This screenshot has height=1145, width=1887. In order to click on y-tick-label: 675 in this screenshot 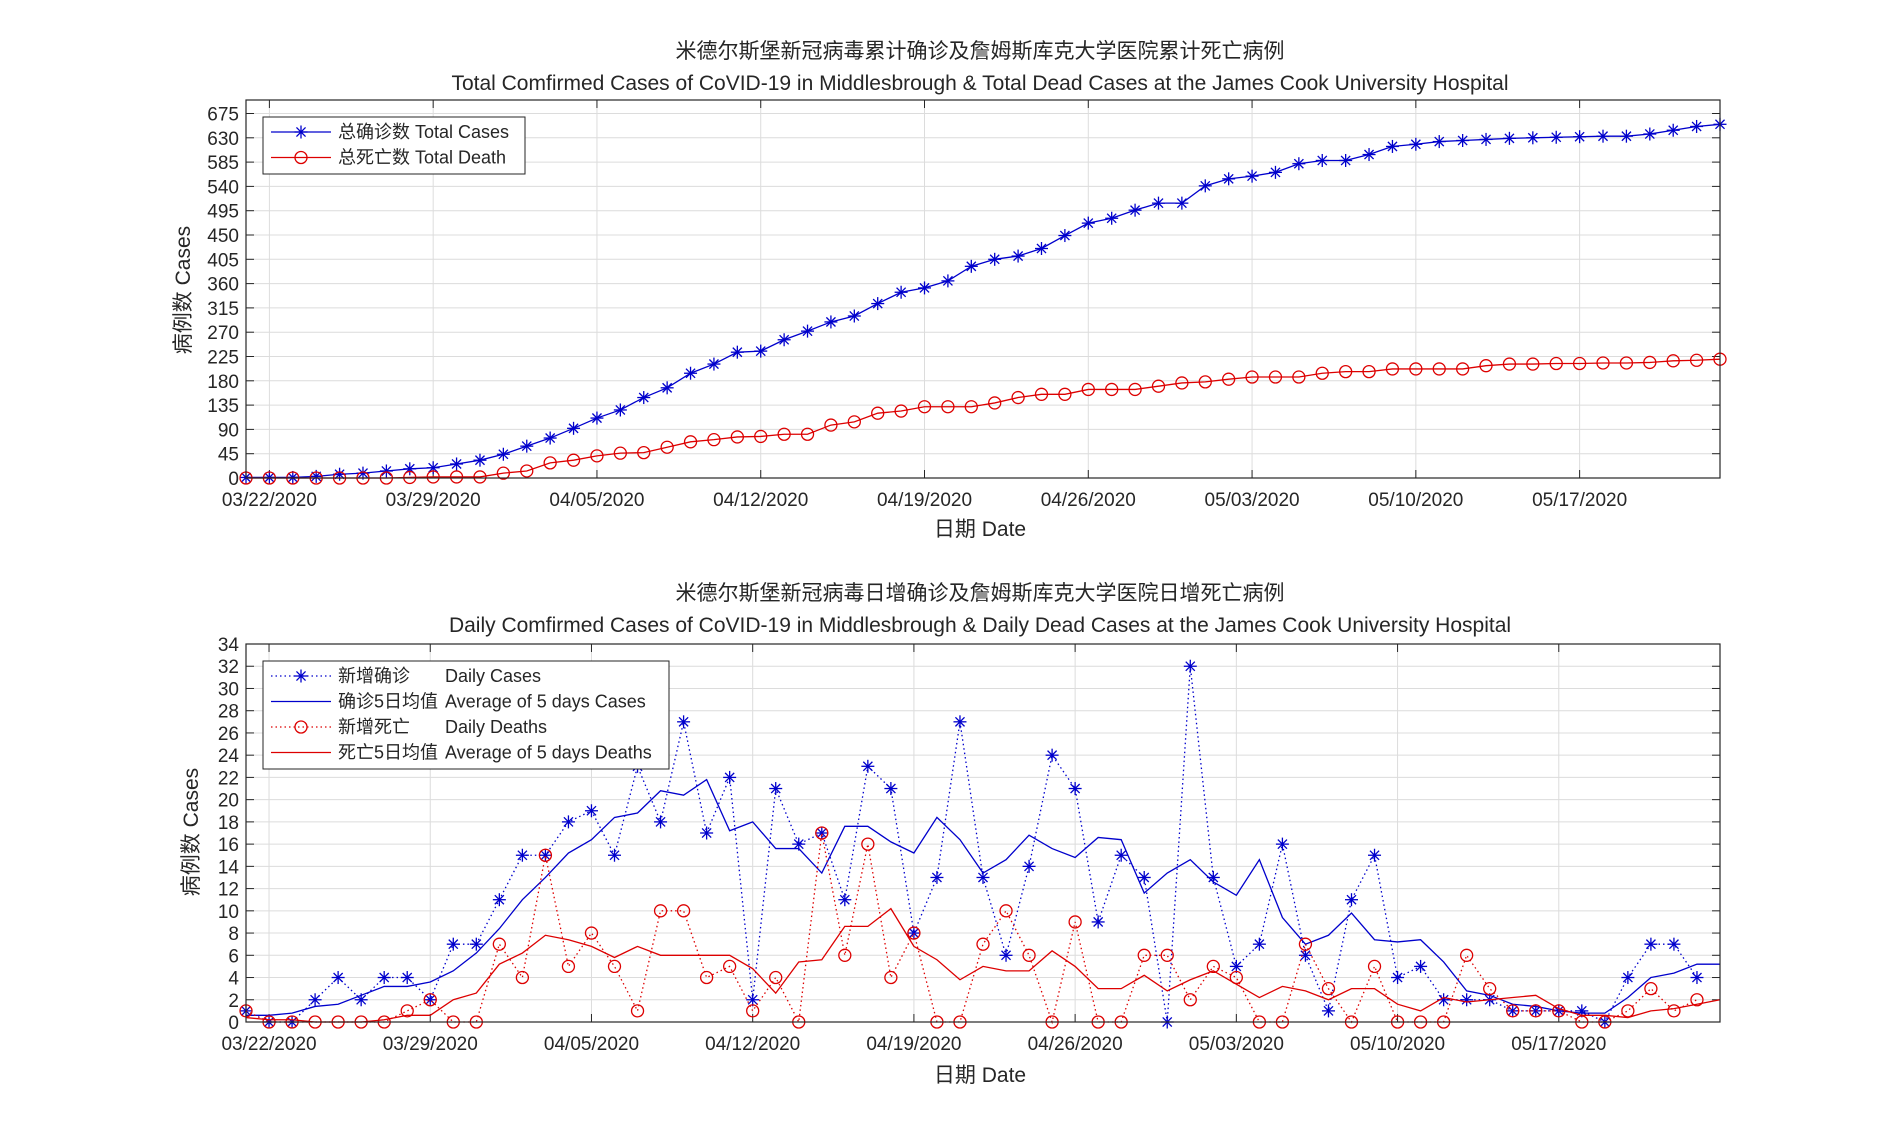, I will do `click(223, 115)`.